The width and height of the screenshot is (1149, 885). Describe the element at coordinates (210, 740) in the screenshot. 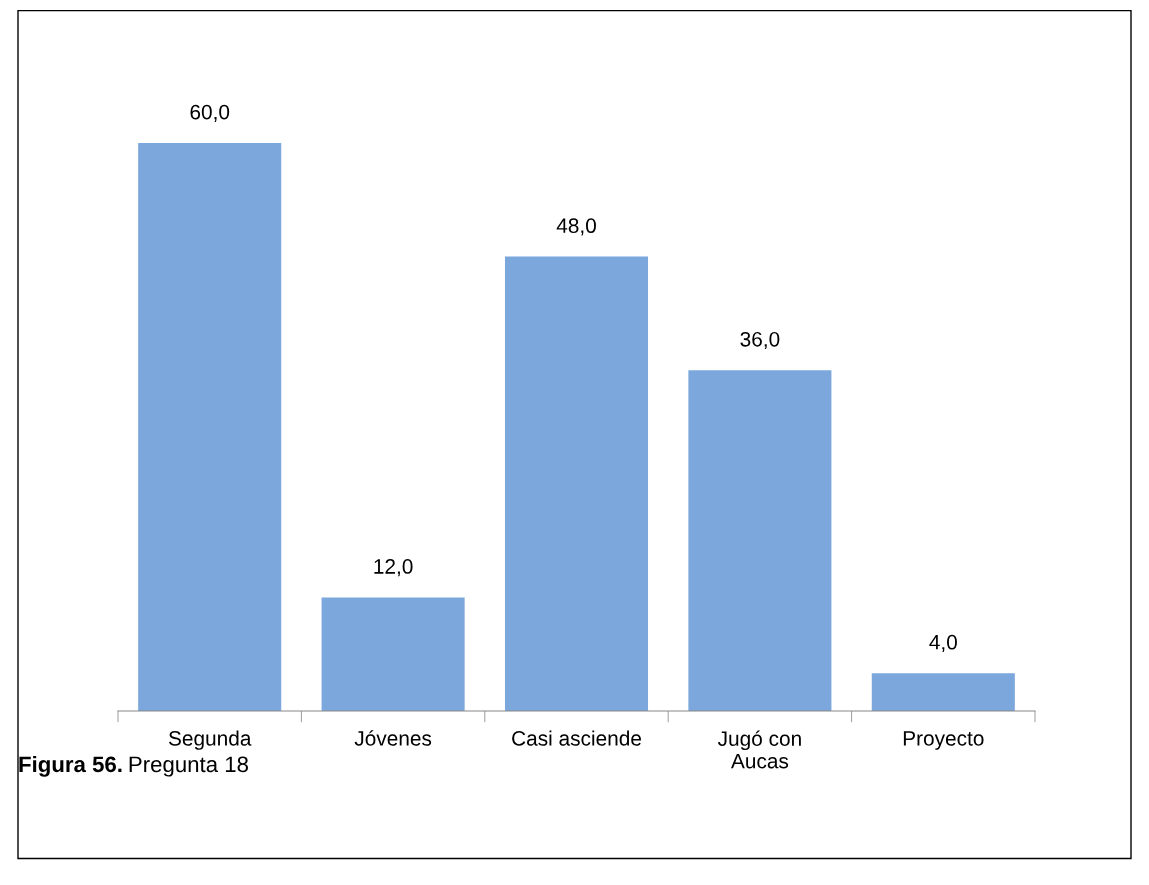

I see `x-tick-label: Segunda` at that location.